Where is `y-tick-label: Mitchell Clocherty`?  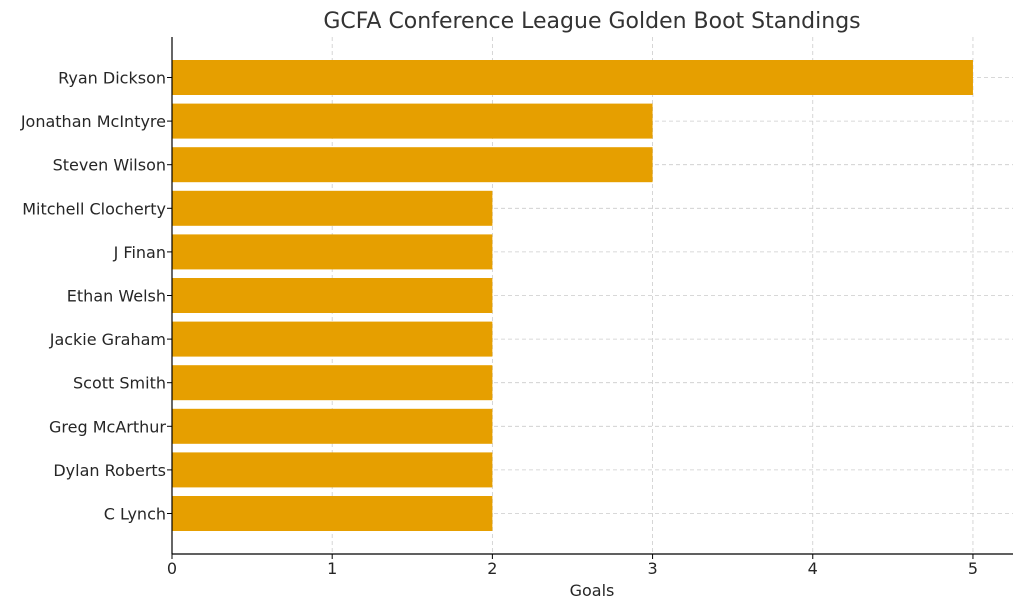 y-tick-label: Mitchell Clocherty is located at coordinates (94, 208).